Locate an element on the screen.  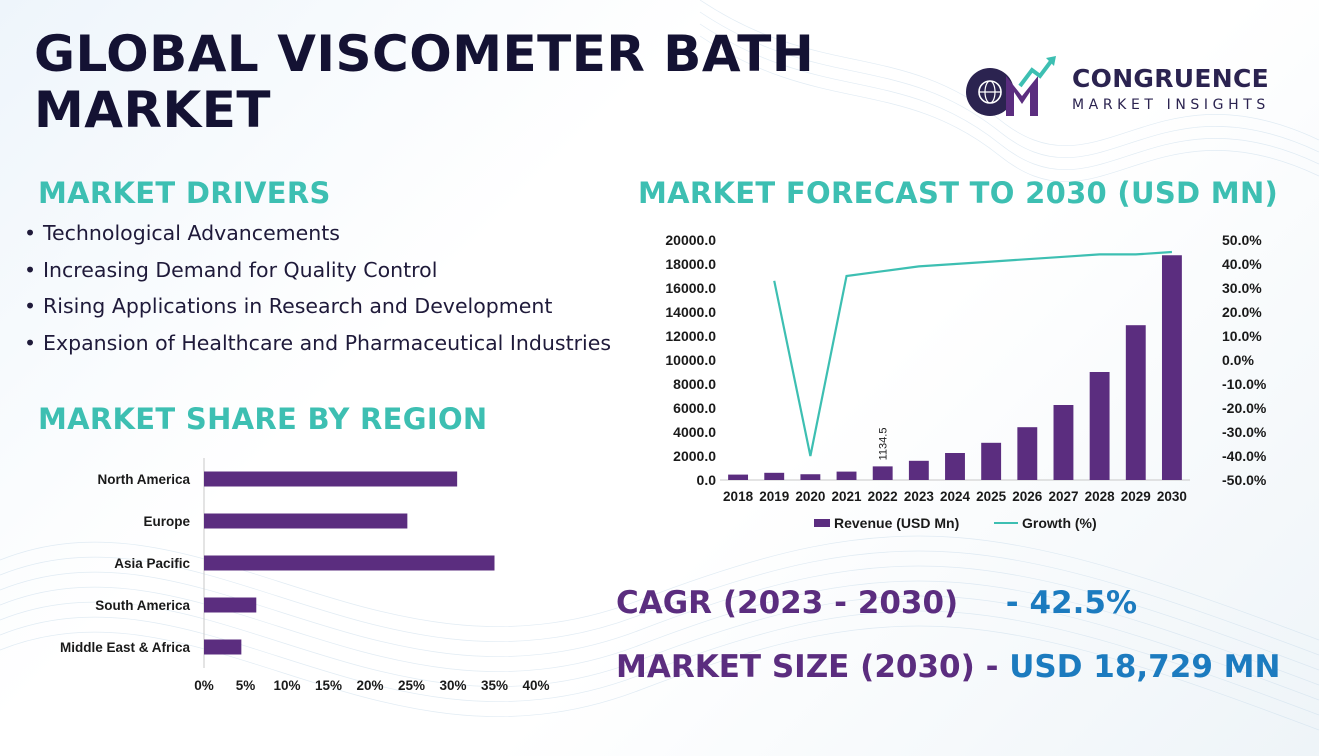
growth-line is located at coordinates (972, 353).